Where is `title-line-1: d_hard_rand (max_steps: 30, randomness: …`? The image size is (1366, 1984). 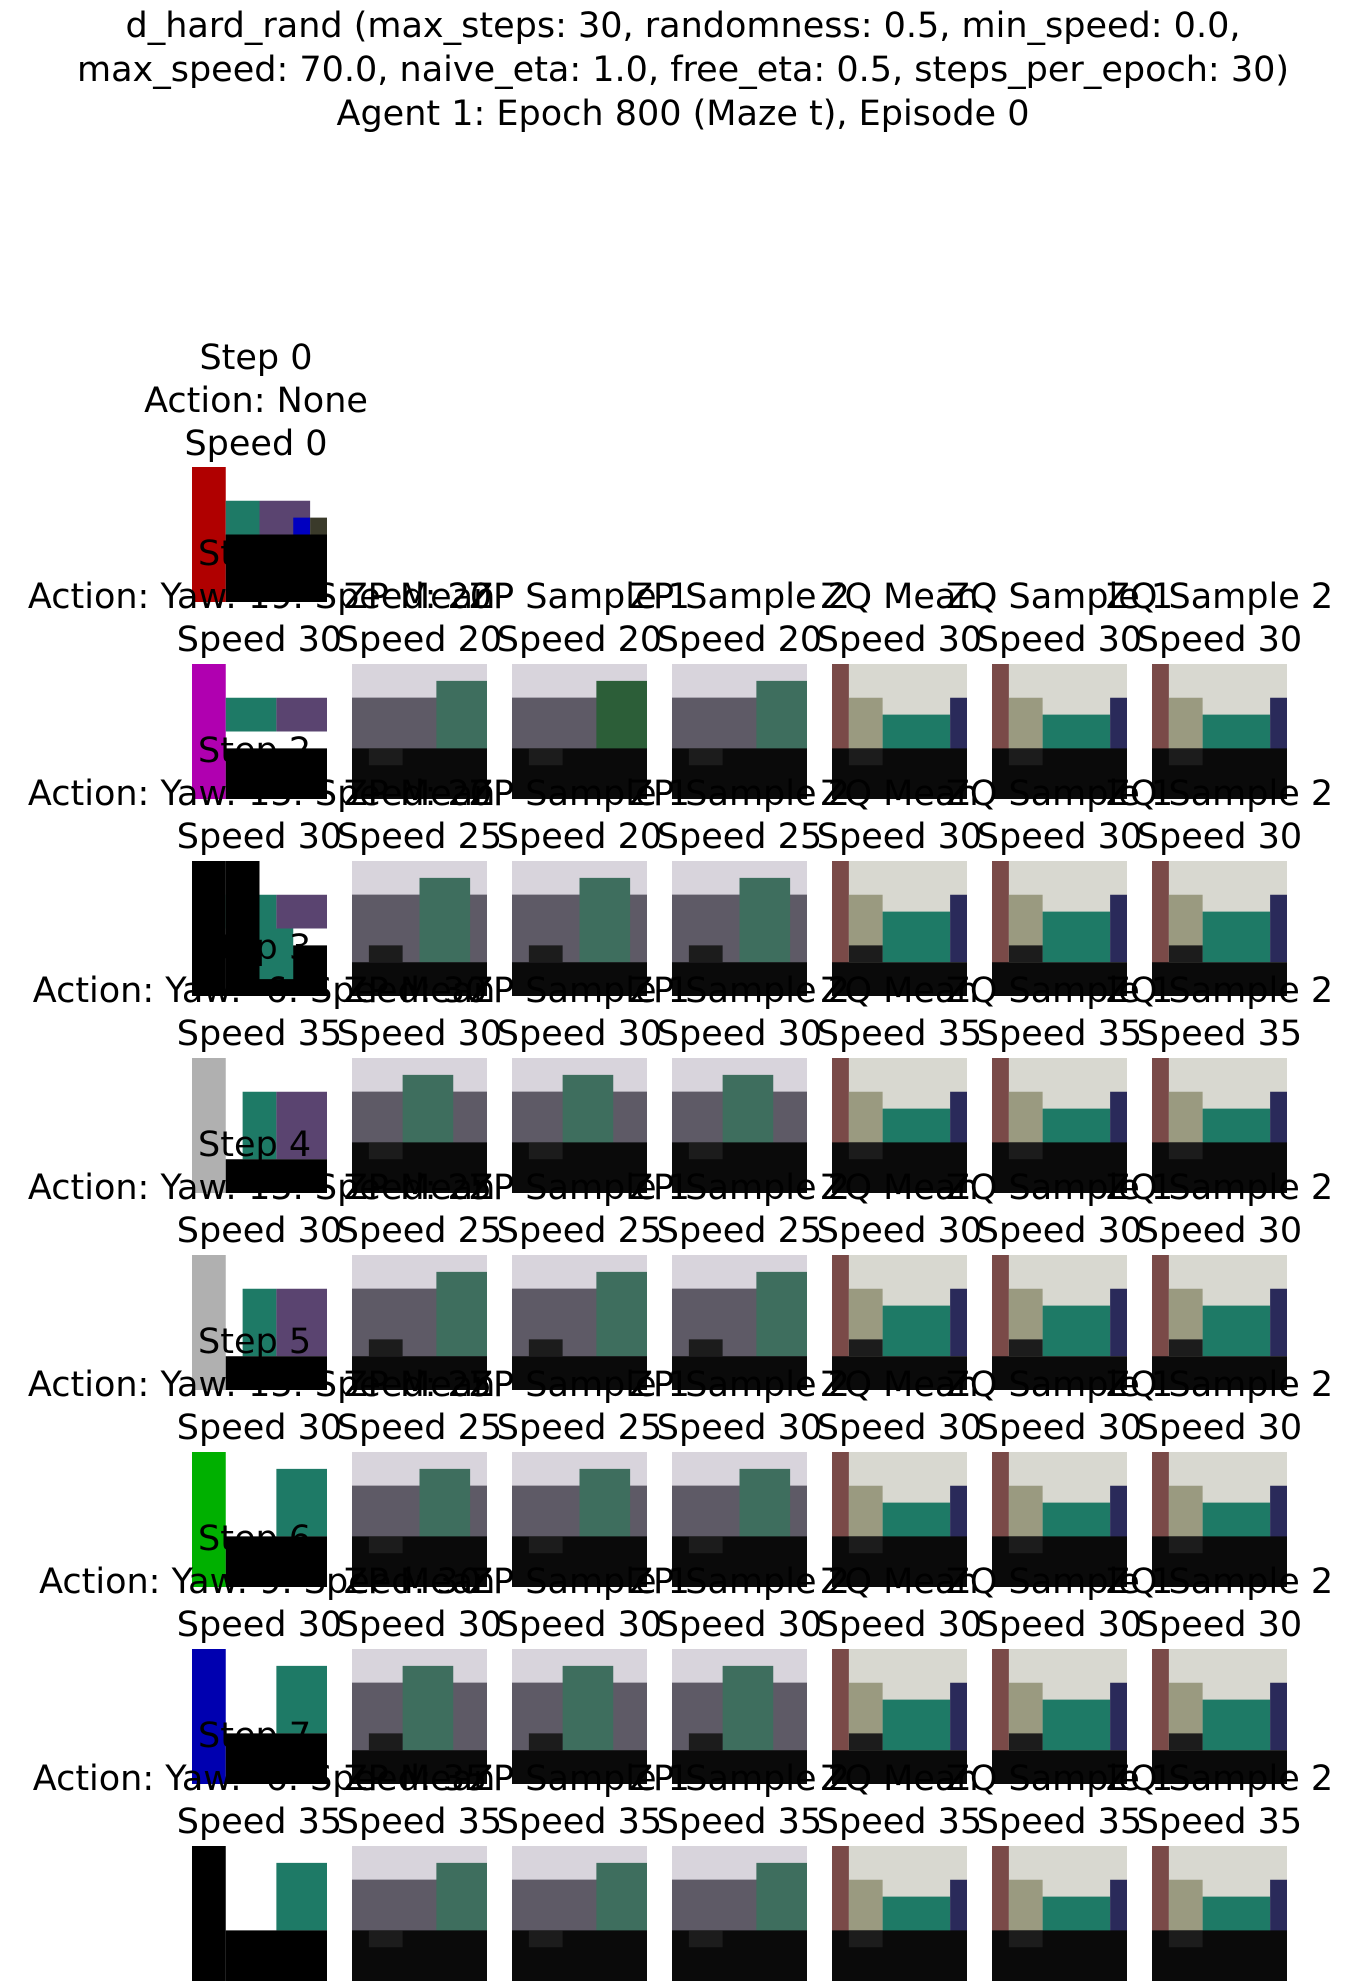
title-line-1: d_hard_rand (max_steps: 30, randomness: … is located at coordinates (683, 26).